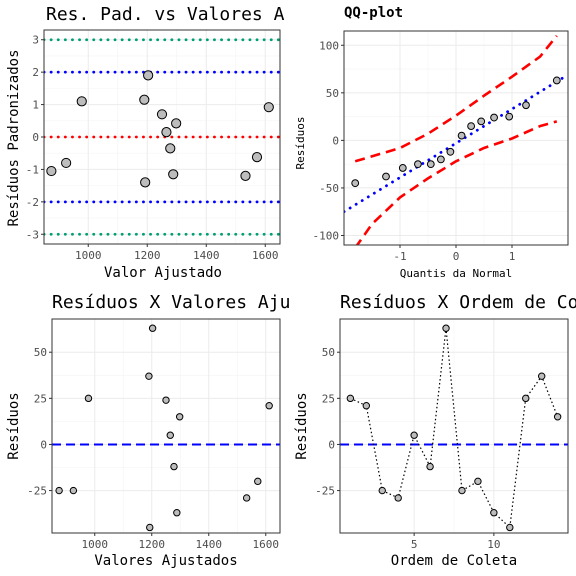 This screenshot has width=576, height=576. Describe the element at coordinates (35, 105) in the screenshot. I see `y-tick-label: 1` at that location.